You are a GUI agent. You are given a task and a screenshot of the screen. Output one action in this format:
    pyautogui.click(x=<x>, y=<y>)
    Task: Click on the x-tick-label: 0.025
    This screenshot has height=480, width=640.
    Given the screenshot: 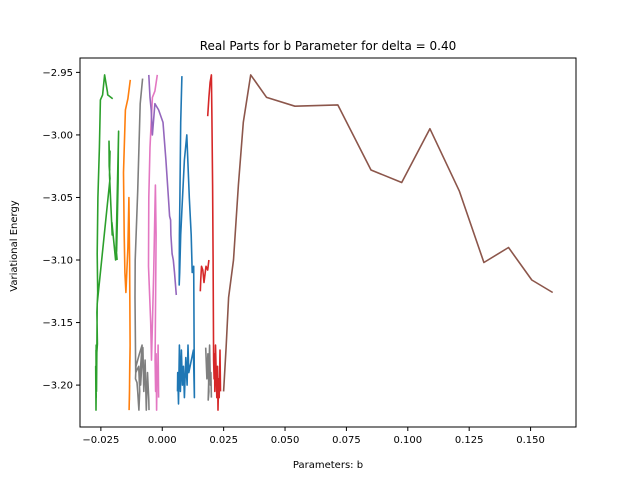 What is the action you would take?
    pyautogui.click(x=223, y=440)
    